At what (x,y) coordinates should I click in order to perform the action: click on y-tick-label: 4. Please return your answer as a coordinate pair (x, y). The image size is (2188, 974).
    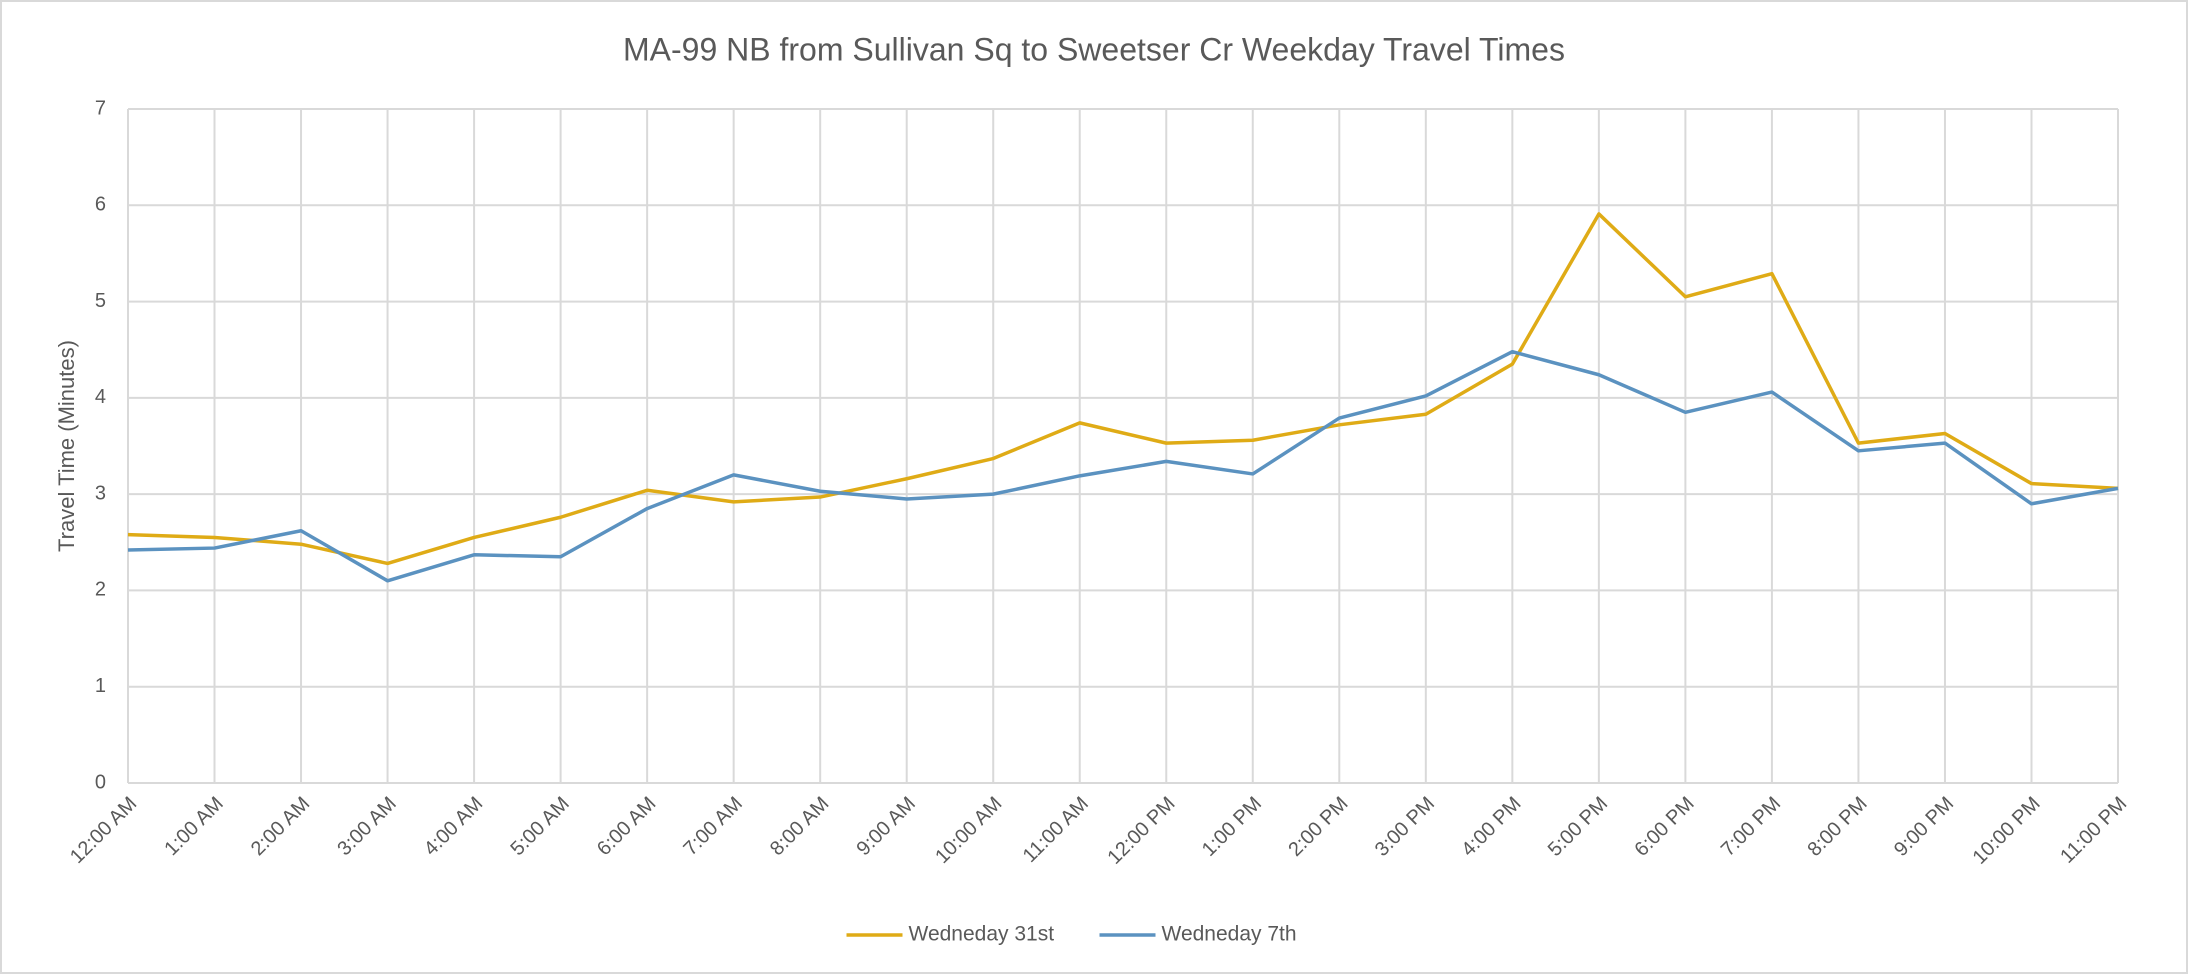
    Looking at the image, I should click on (100, 397).